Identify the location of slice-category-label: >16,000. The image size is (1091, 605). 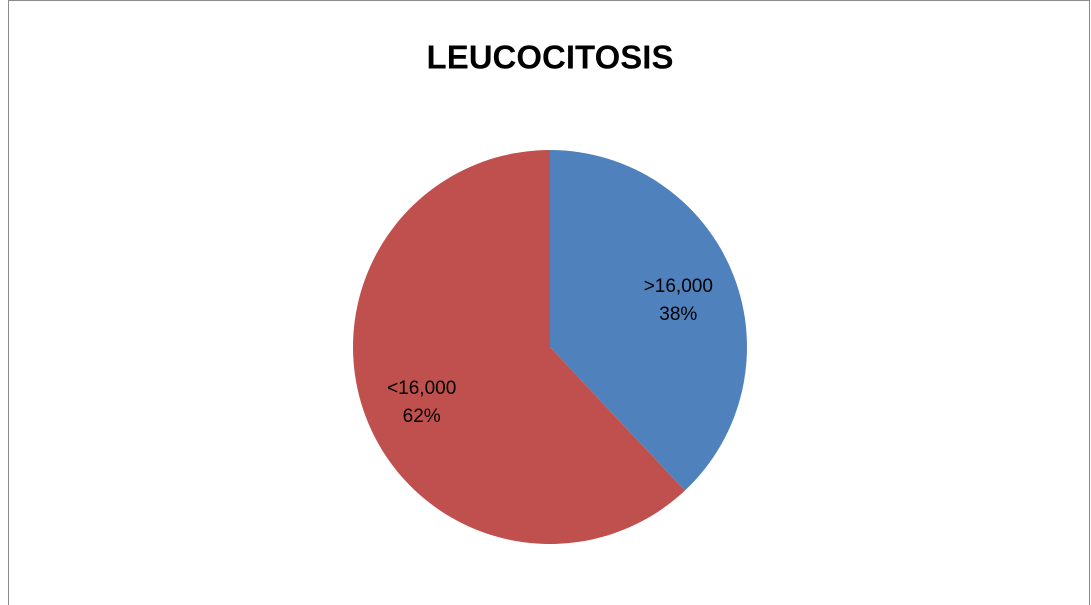
(678, 286).